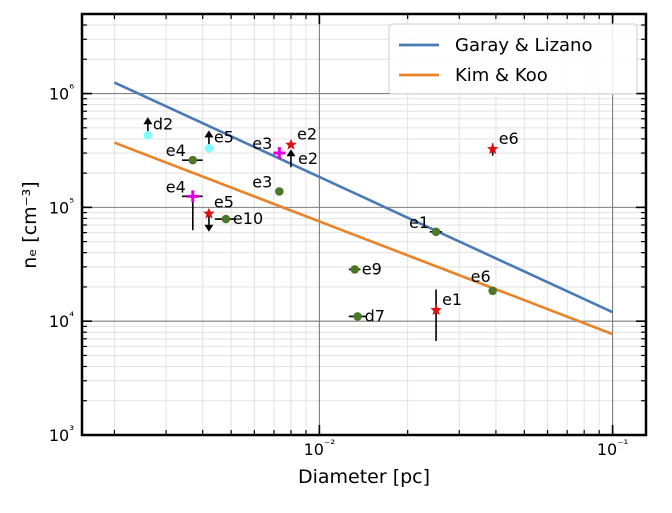 The width and height of the screenshot is (672, 513). What do you see at coordinates (364, 477) in the screenshot?
I see `x-axis-title: Diameter [pc]` at bounding box center [364, 477].